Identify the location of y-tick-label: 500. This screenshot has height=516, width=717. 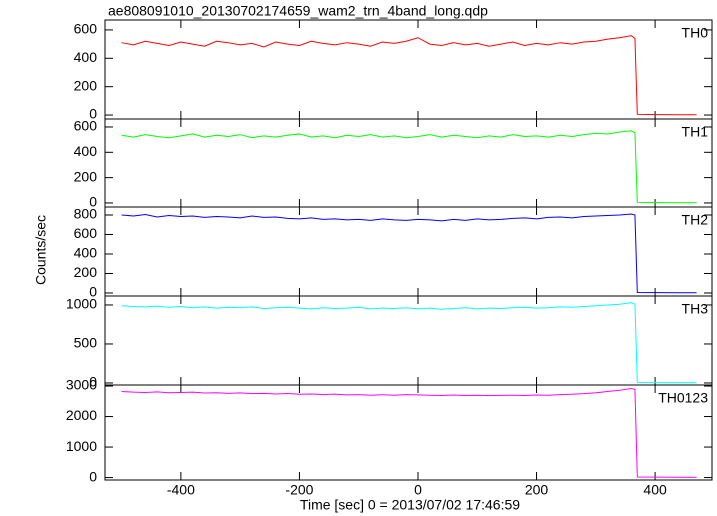
(86, 343).